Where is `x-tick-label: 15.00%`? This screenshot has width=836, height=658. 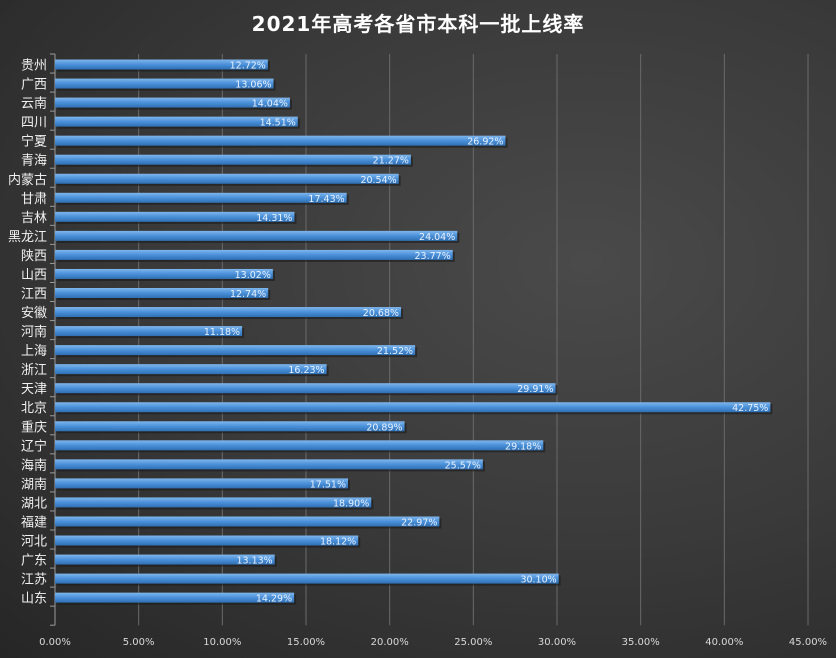 x-tick-label: 15.00% is located at coordinates (306, 642).